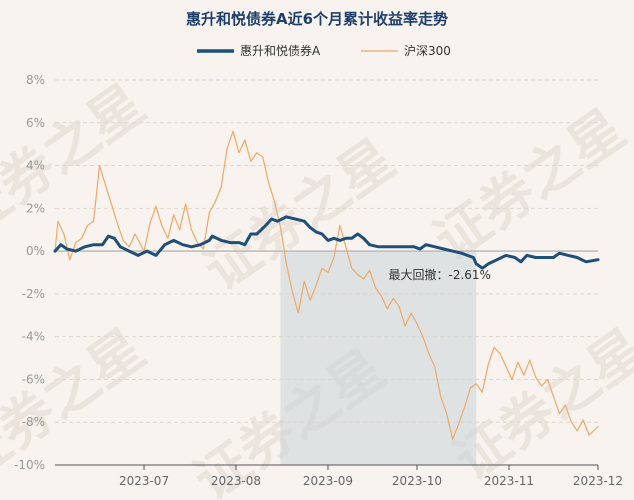  What do you see at coordinates (427, 51) in the screenshot?
I see `legend-label-index: 沪深300` at bounding box center [427, 51].